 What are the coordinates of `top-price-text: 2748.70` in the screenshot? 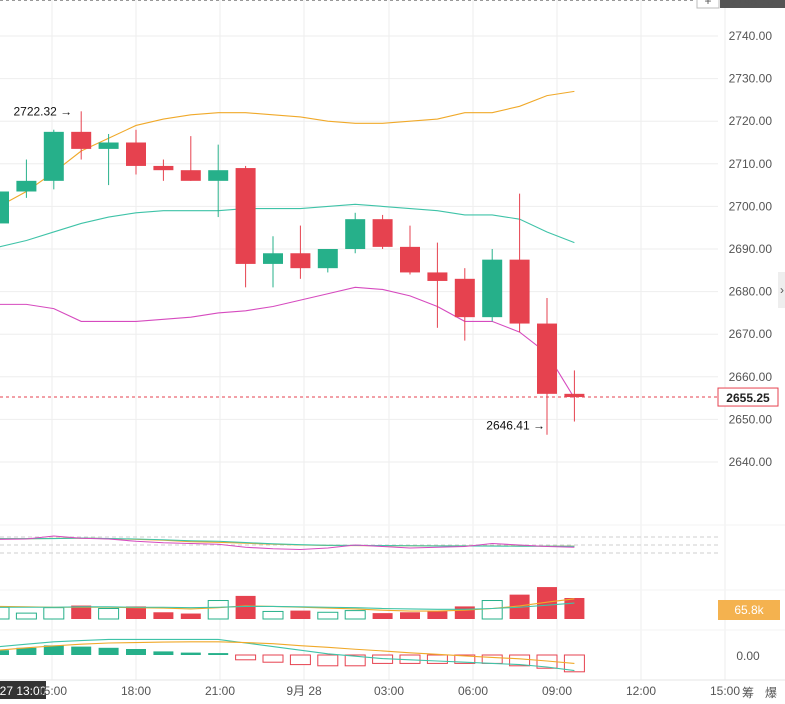 It's located at (752, 4).